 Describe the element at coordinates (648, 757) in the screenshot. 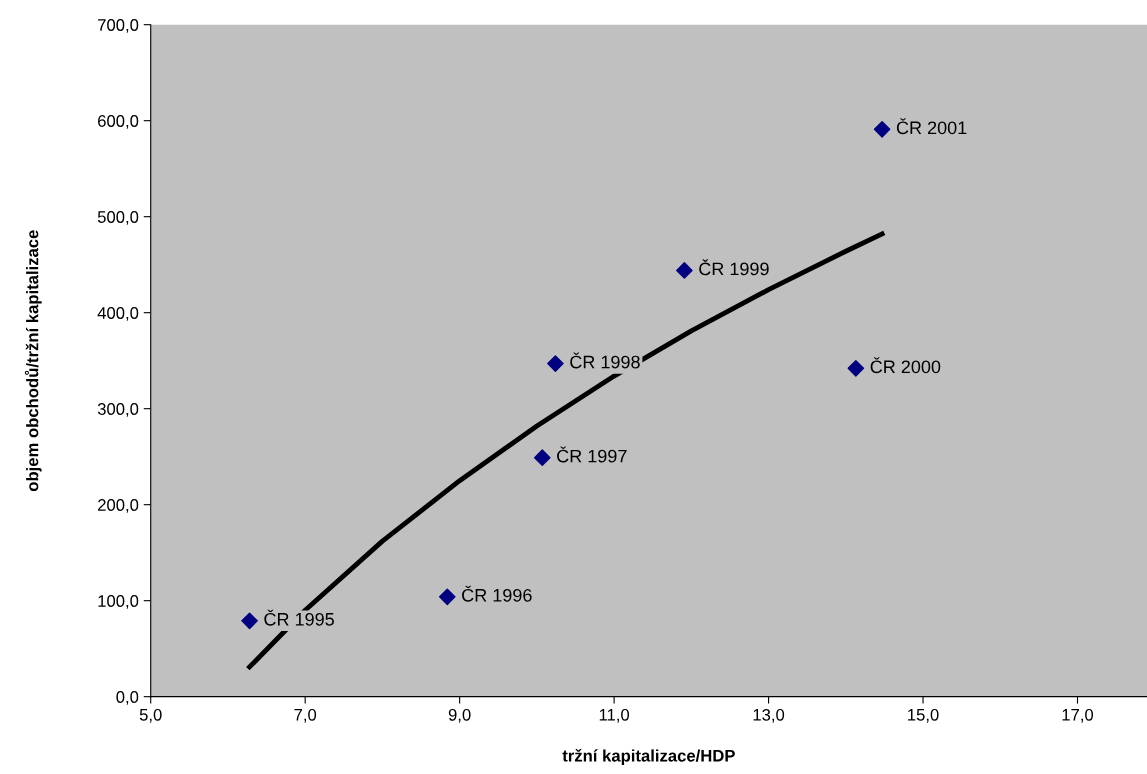

I see `x-axis-title: tržní kapitalizace/HDP` at that location.